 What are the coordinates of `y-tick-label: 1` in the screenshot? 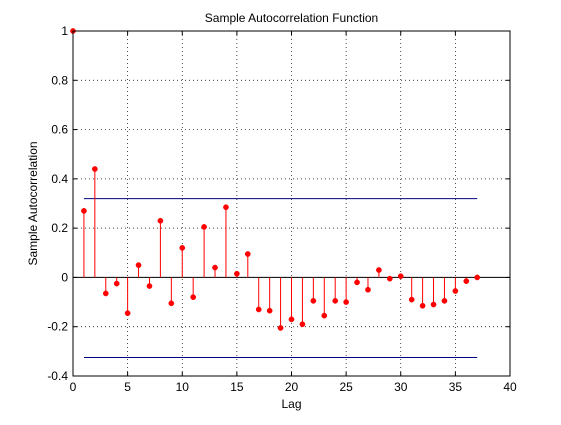 It's located at (64, 31).